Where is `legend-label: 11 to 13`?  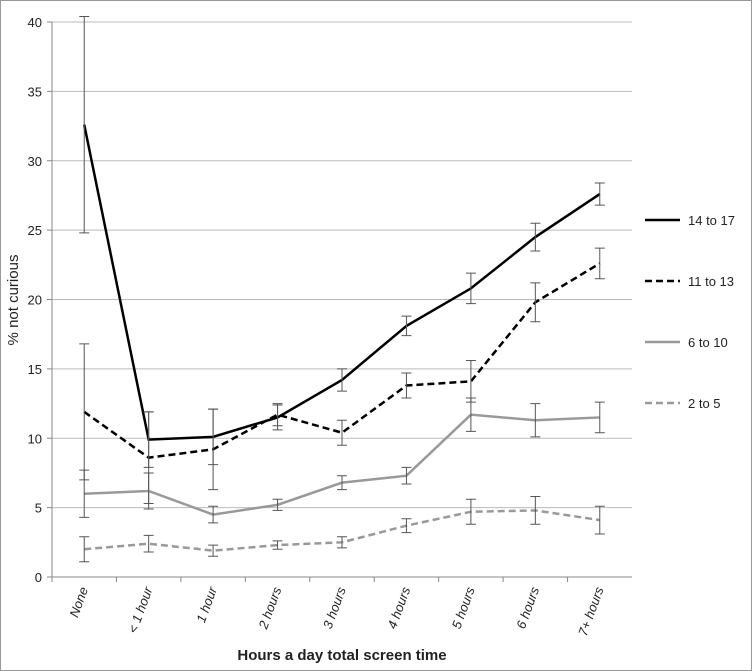
legend-label: 11 to 13 is located at coordinates (711, 281).